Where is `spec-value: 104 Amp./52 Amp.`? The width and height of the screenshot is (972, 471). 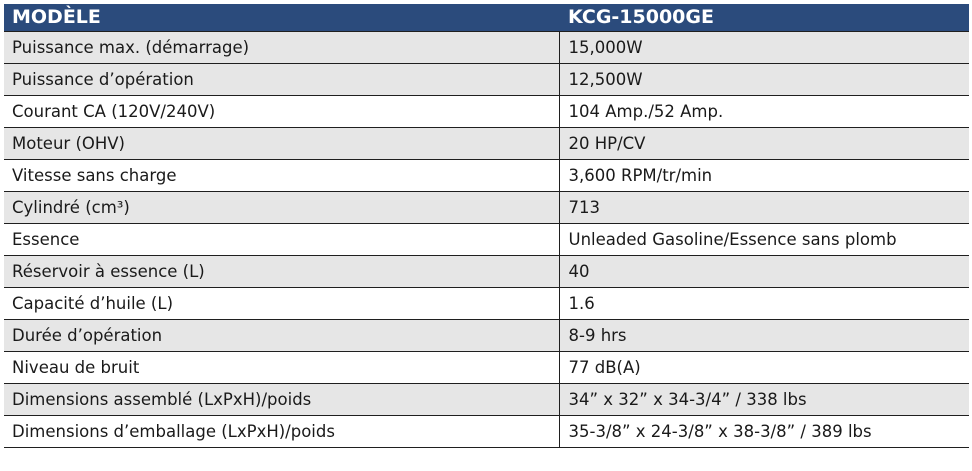 spec-value: 104 Amp./52 Amp. is located at coordinates (763, 111).